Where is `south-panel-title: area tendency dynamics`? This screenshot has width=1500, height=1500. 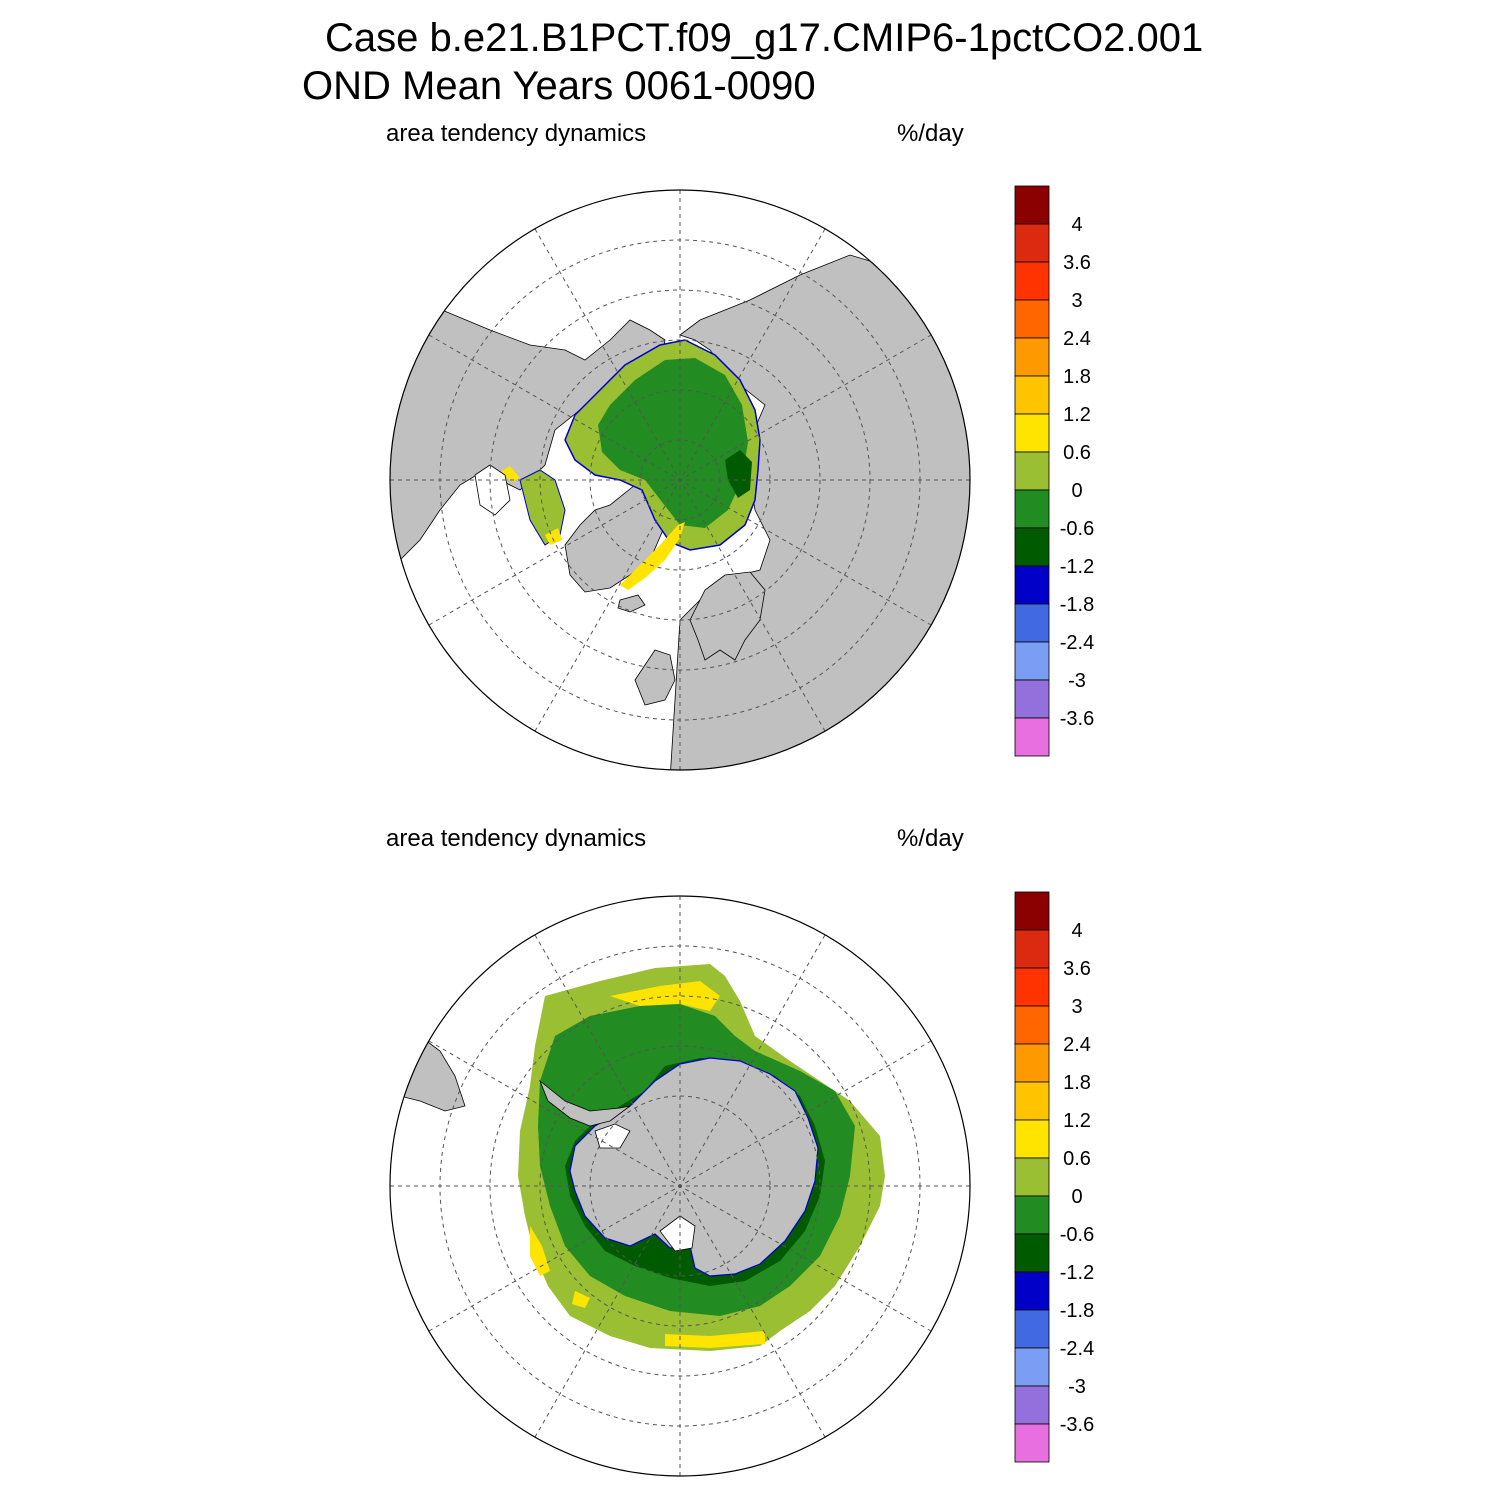
south-panel-title: area tendency dynamics is located at coordinates (516, 838).